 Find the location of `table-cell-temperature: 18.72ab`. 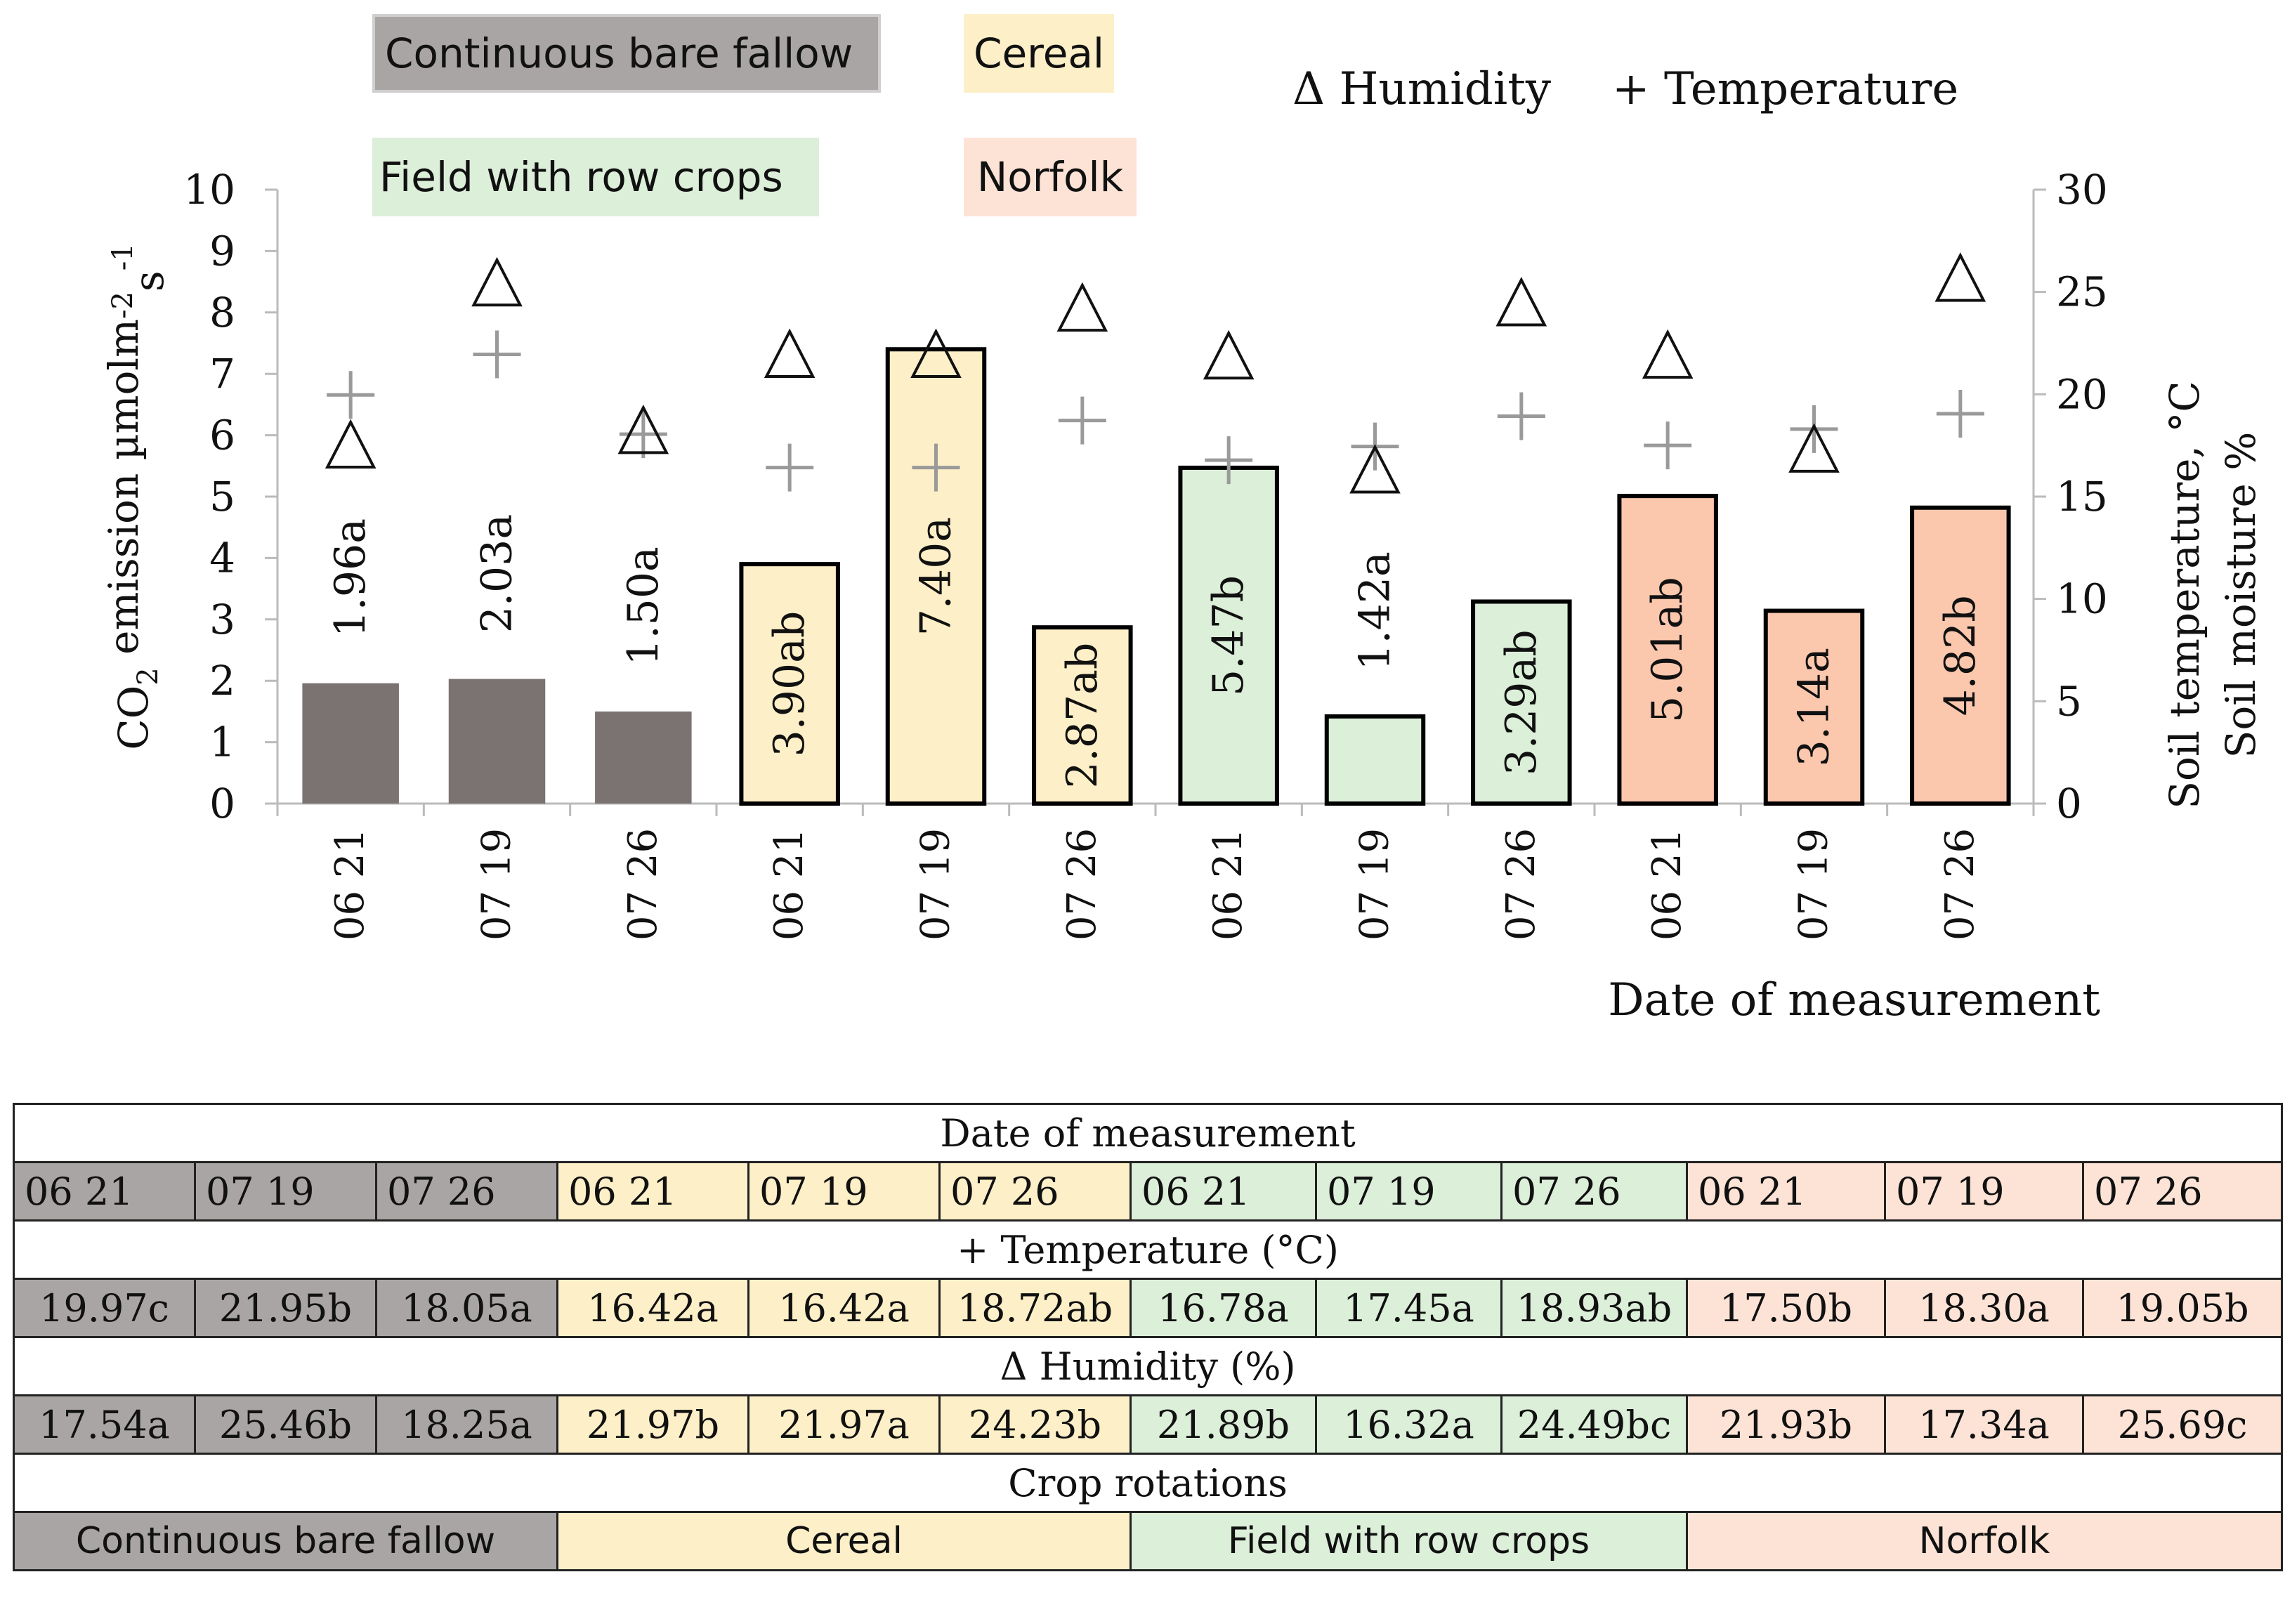

table-cell-temperature: 18.72ab is located at coordinates (1035, 1308).